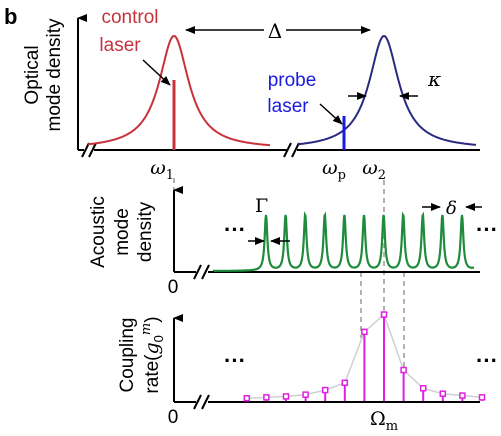 This screenshot has width=501, height=436. I want to click on coupling-dots-left: ···, so click(235, 360).